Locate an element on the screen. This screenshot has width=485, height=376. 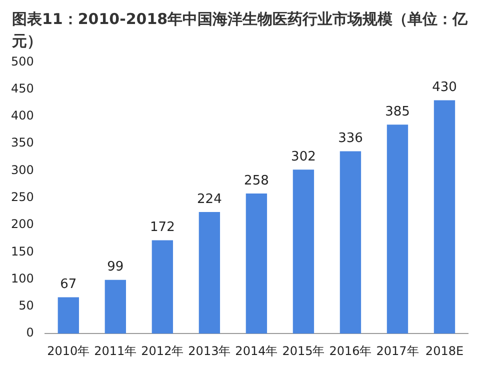
x-tick-label: 2017年 is located at coordinates (397, 351).